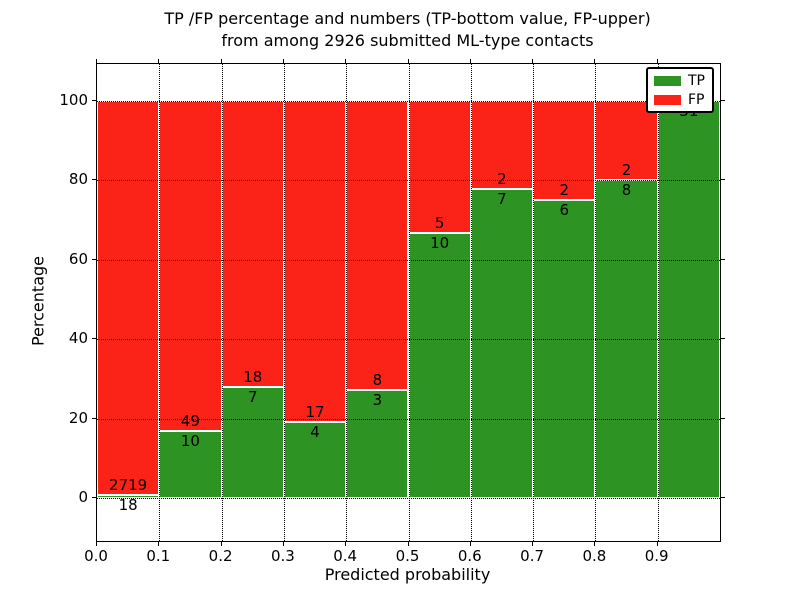  What do you see at coordinates (667, 100) in the screenshot?
I see `legend-swatch-fp-icon` at bounding box center [667, 100].